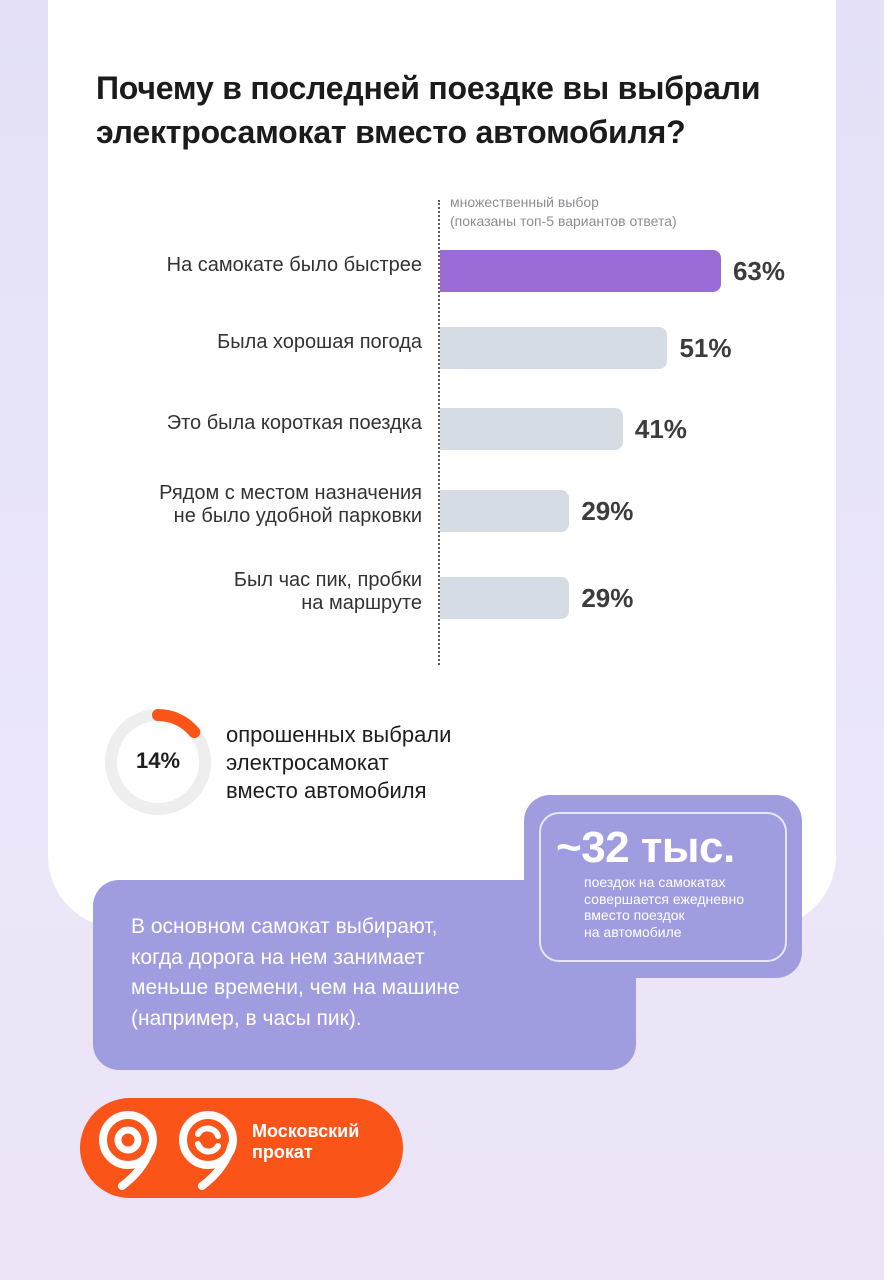  I want to click on stat-text-line: на автомобиле, so click(633, 931).